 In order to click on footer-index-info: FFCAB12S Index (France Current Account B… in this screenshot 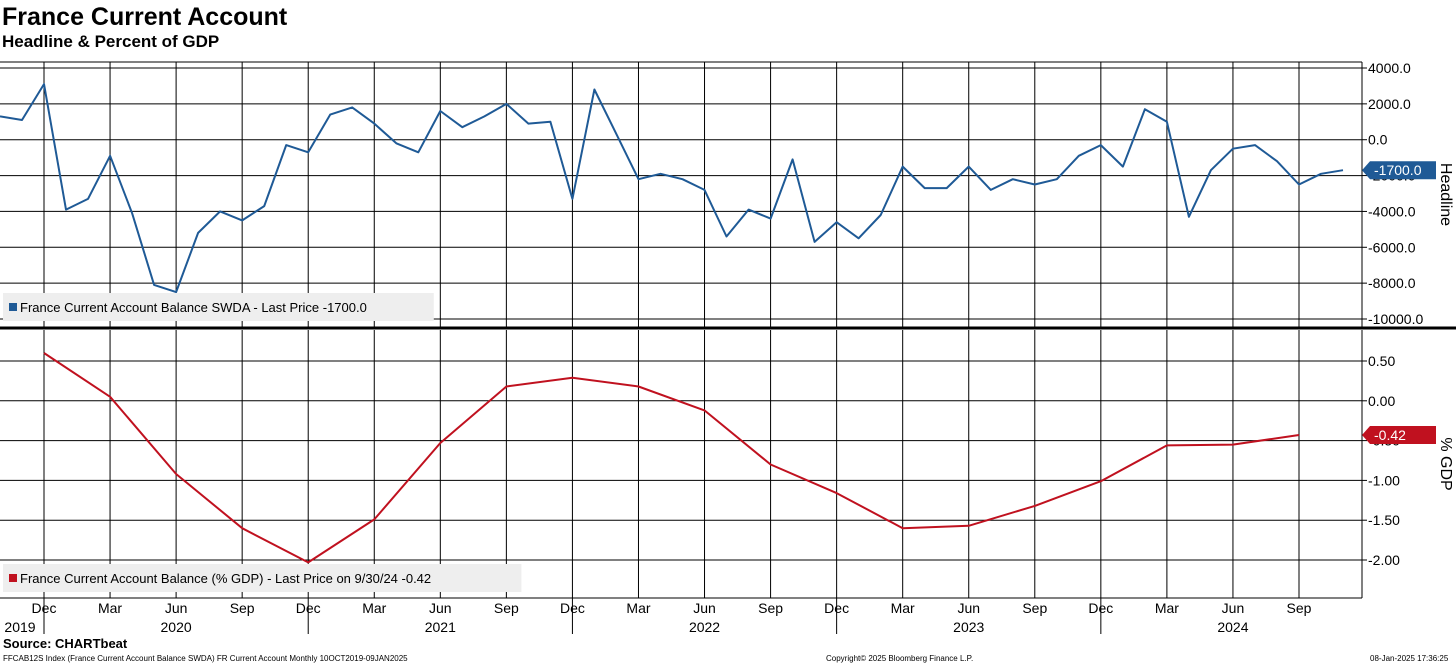, I will do `click(205, 658)`.